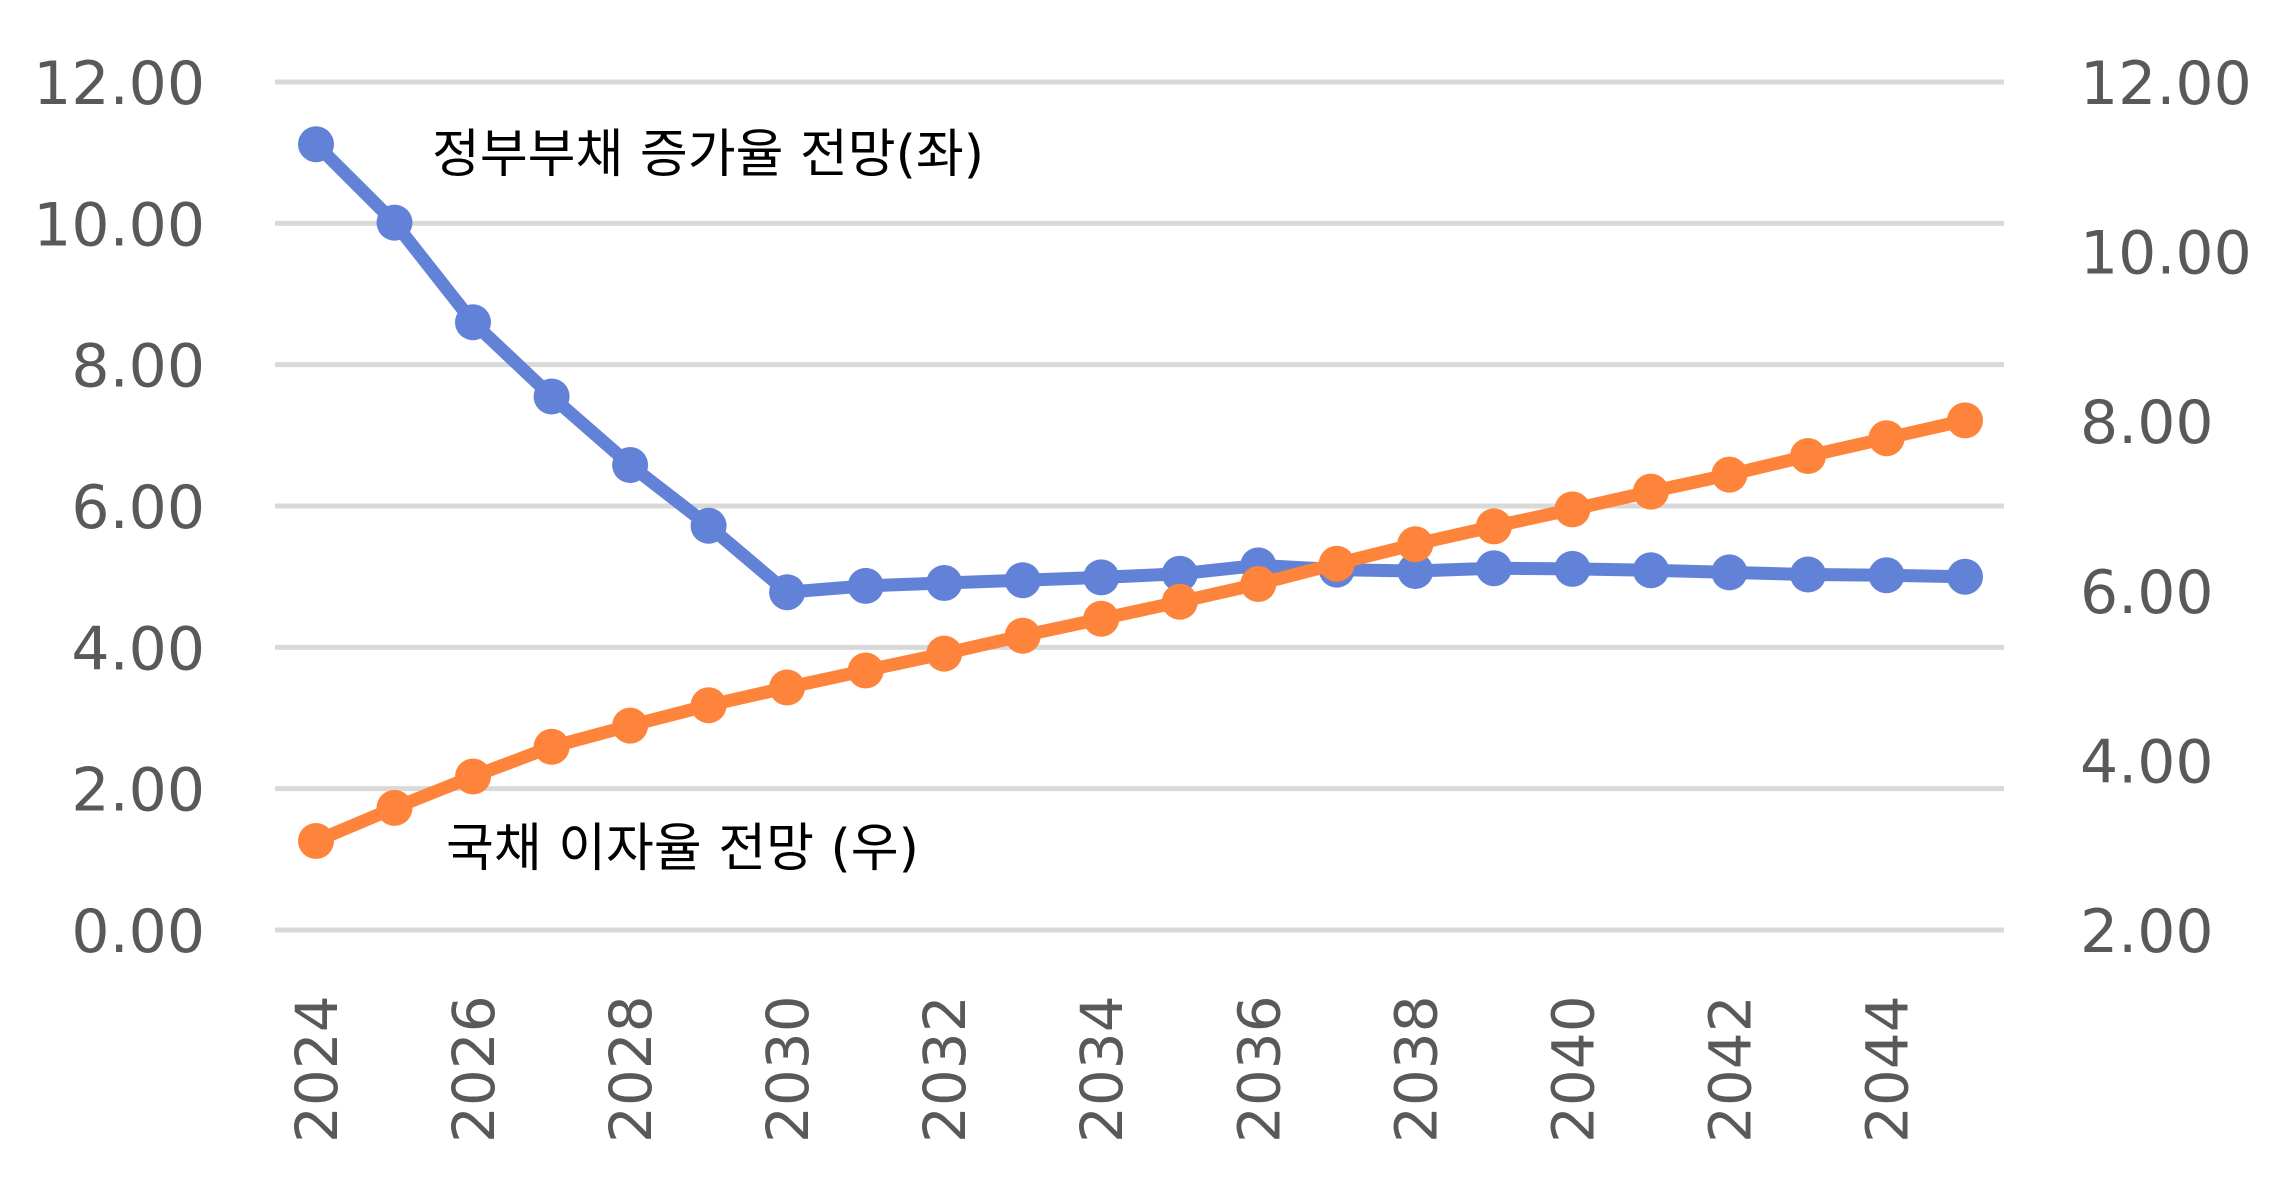 This screenshot has width=2272, height=1193. Describe the element at coordinates (1729, 474) in the screenshot. I see `series-1-point-2042` at that location.